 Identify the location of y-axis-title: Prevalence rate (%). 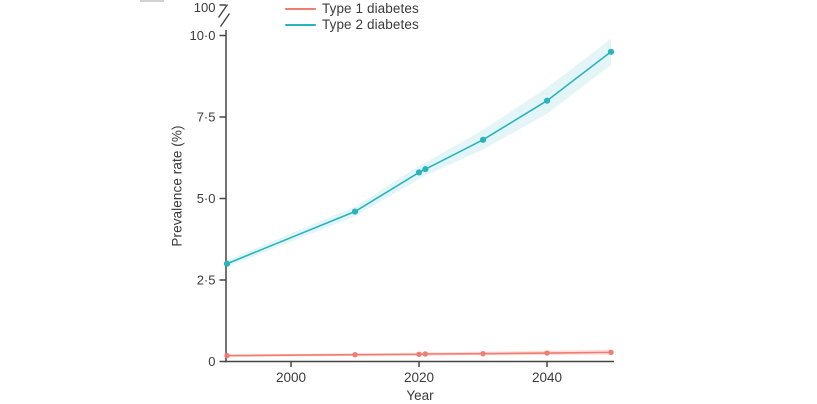
(177, 186).